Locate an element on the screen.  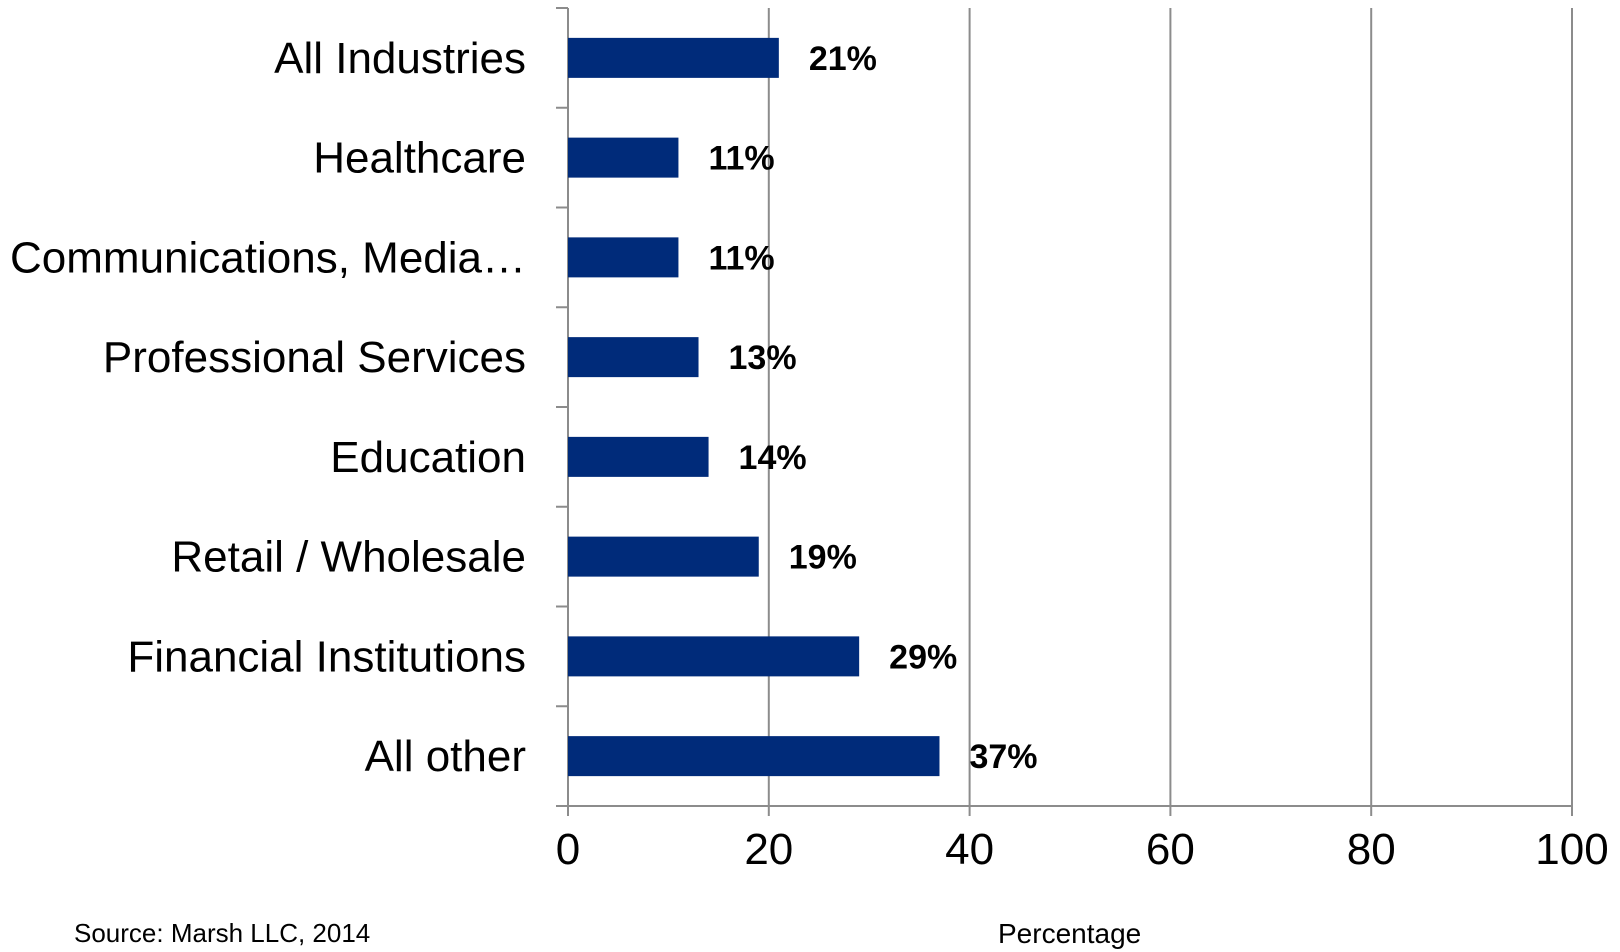
category-label: Healthcare is located at coordinates (419, 158).